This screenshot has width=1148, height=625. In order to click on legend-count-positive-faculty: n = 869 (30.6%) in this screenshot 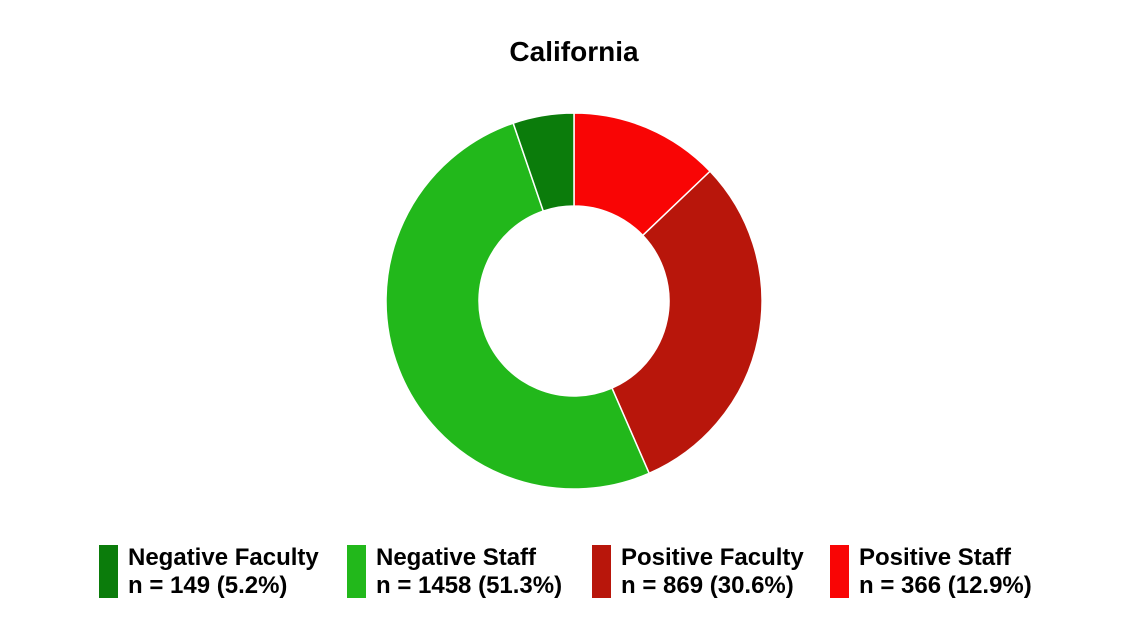, I will do `click(707, 585)`.